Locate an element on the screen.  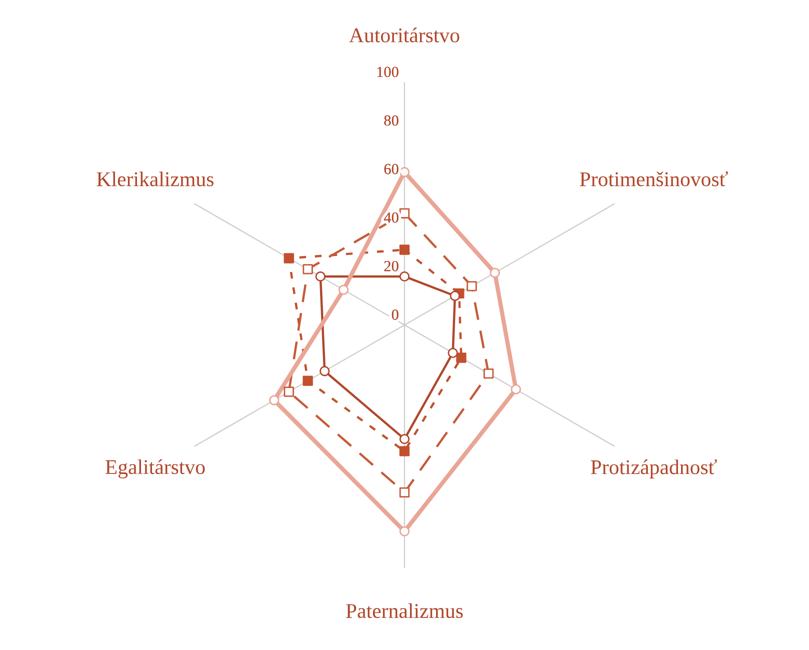
y-tick-label: 80 is located at coordinates (391, 120).